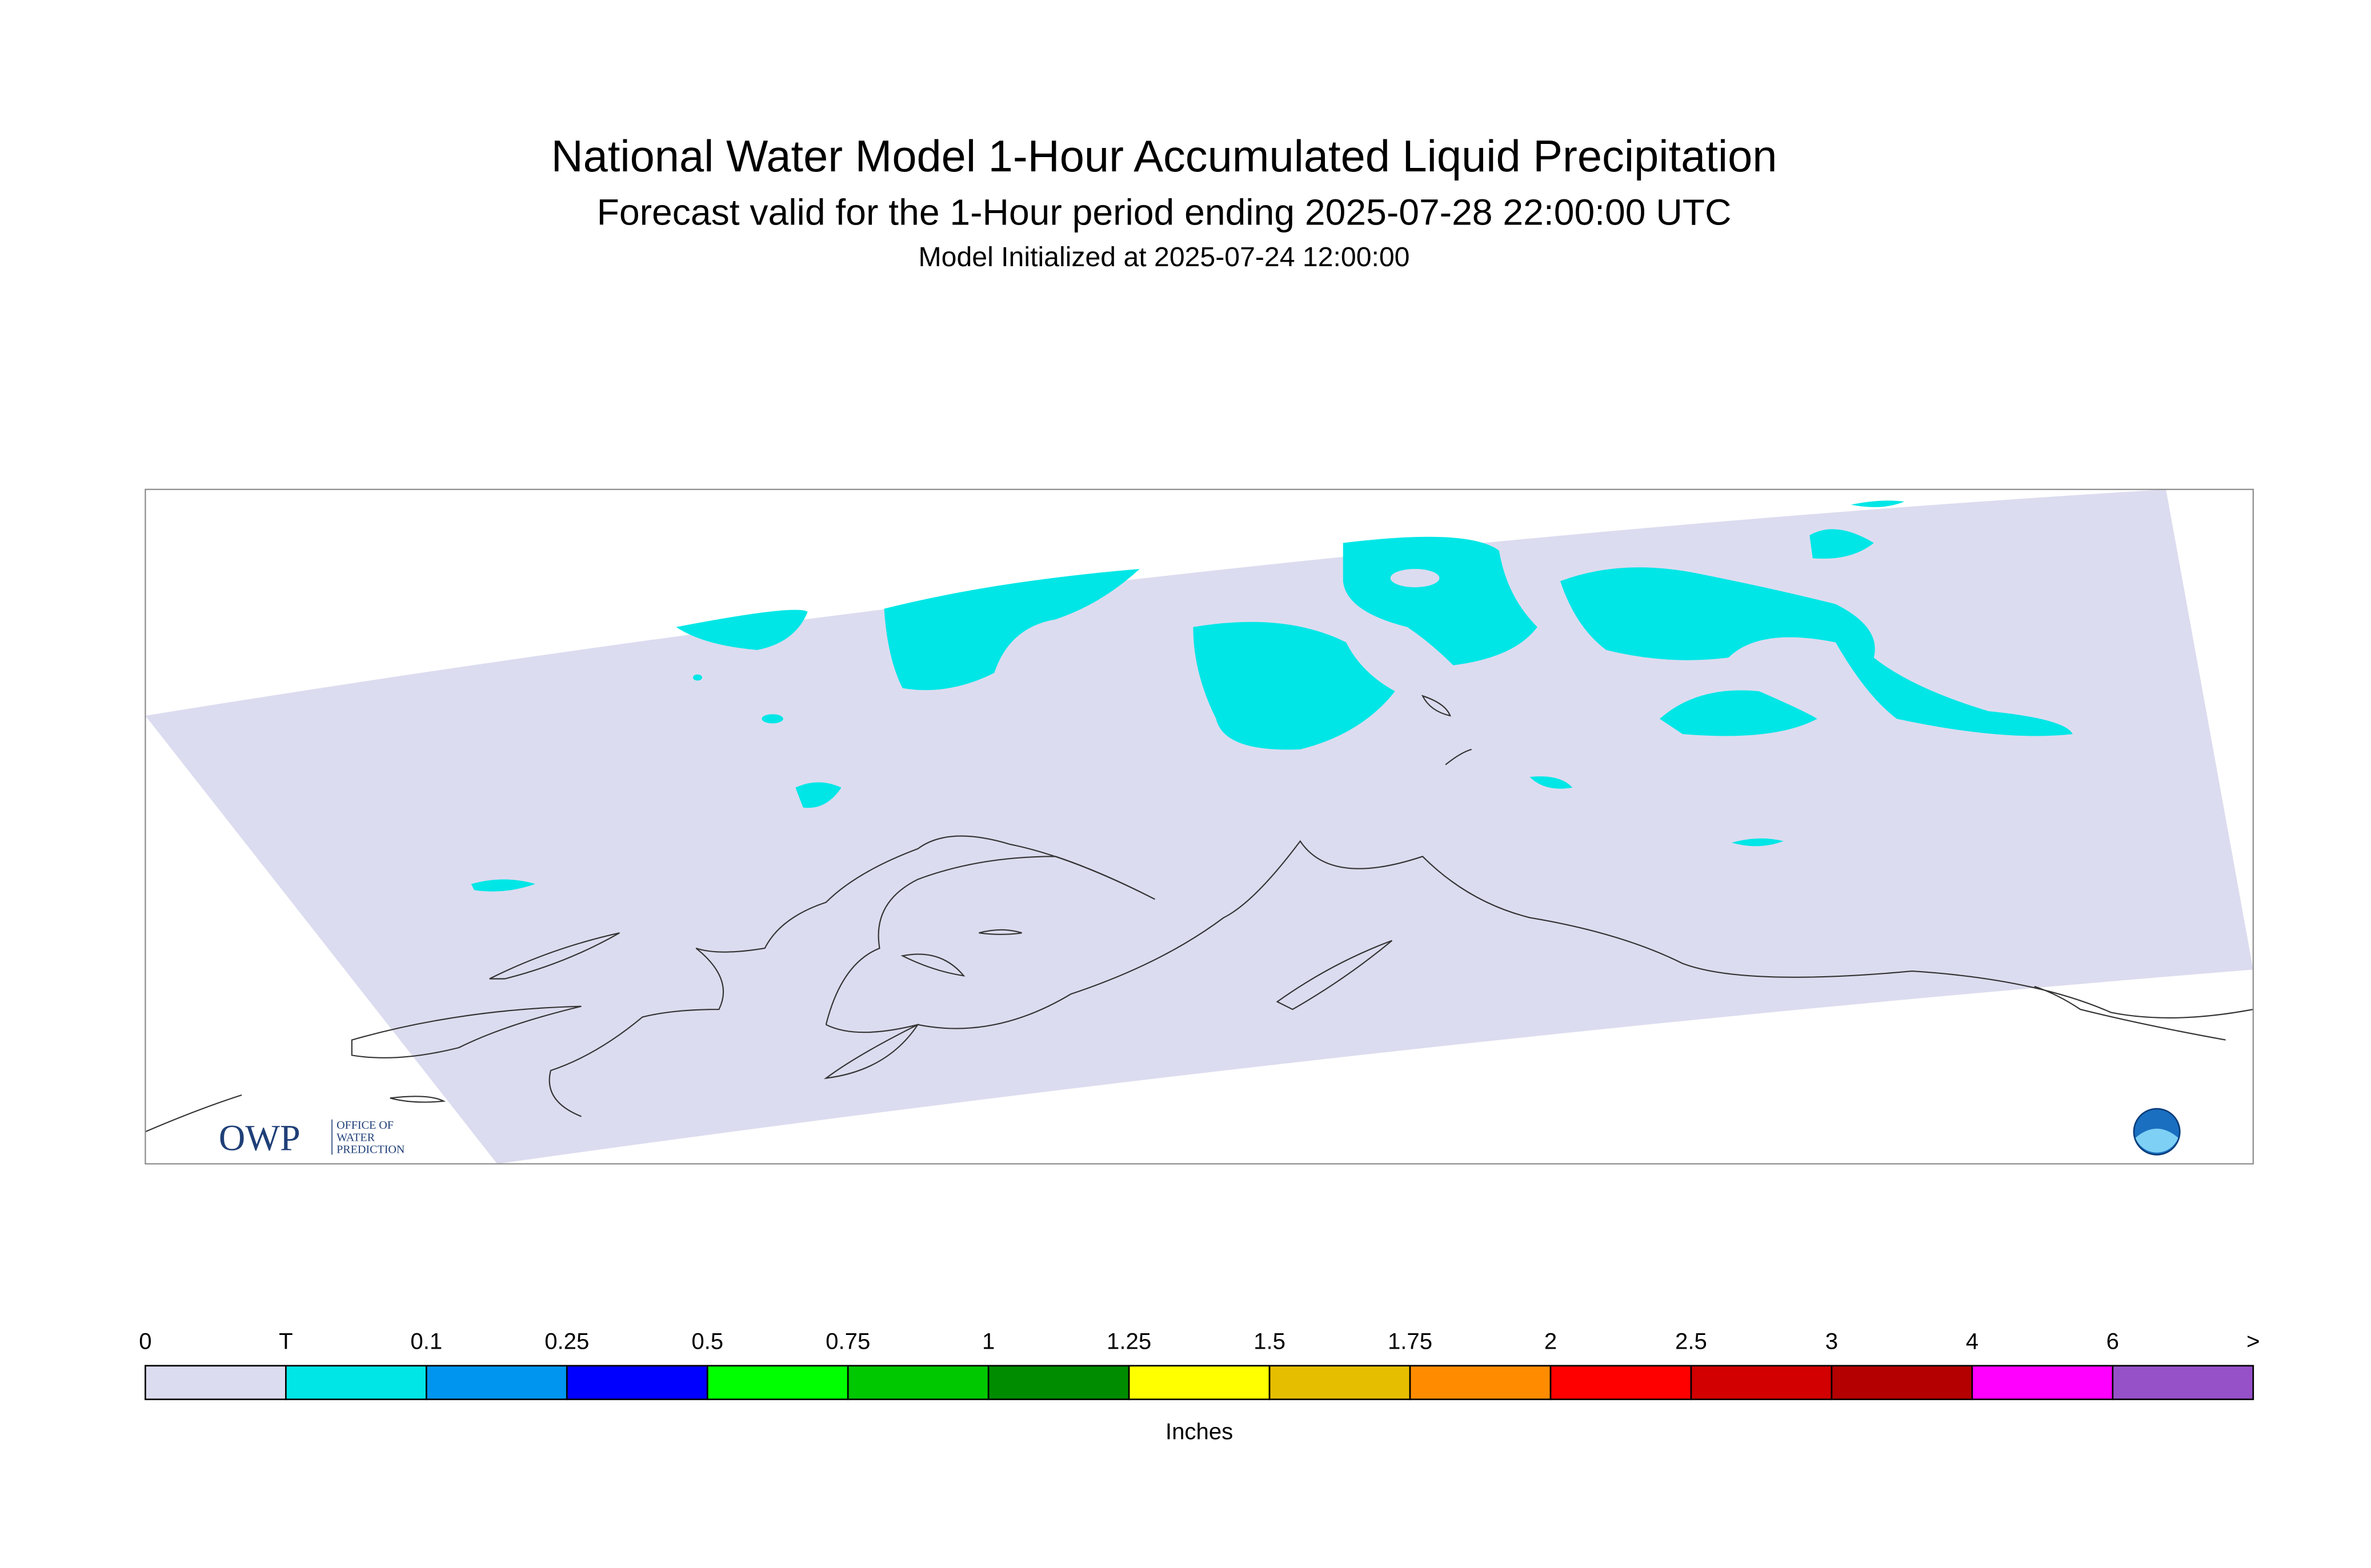  Describe the element at coordinates (1199, 1365) in the screenshot. I see `colorbar: 0 T 0.1 0.25 0.5 0.75 1 1.25 1.5 1.75 2 2.5 3 4 6 >` at that location.